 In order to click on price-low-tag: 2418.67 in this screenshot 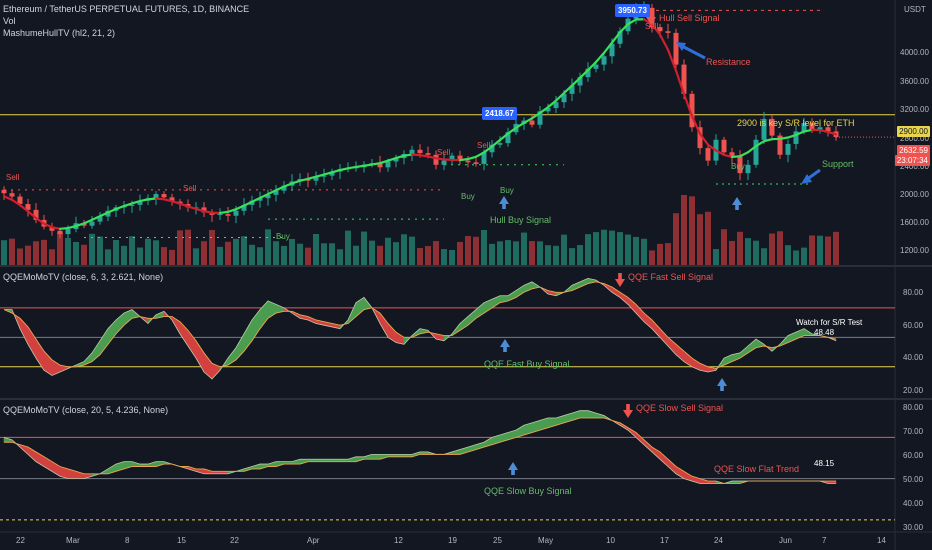, I will do `click(499, 113)`.